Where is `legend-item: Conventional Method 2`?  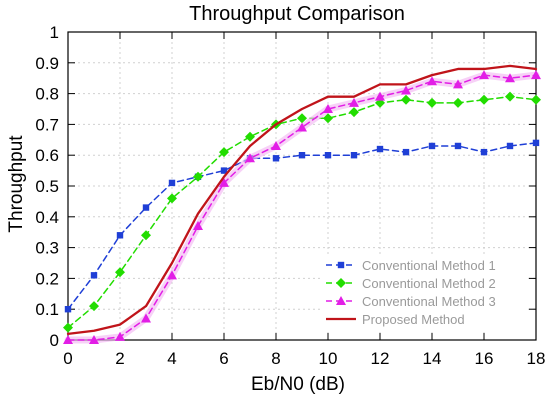
legend-item: Conventional Method 2 is located at coordinates (411, 283).